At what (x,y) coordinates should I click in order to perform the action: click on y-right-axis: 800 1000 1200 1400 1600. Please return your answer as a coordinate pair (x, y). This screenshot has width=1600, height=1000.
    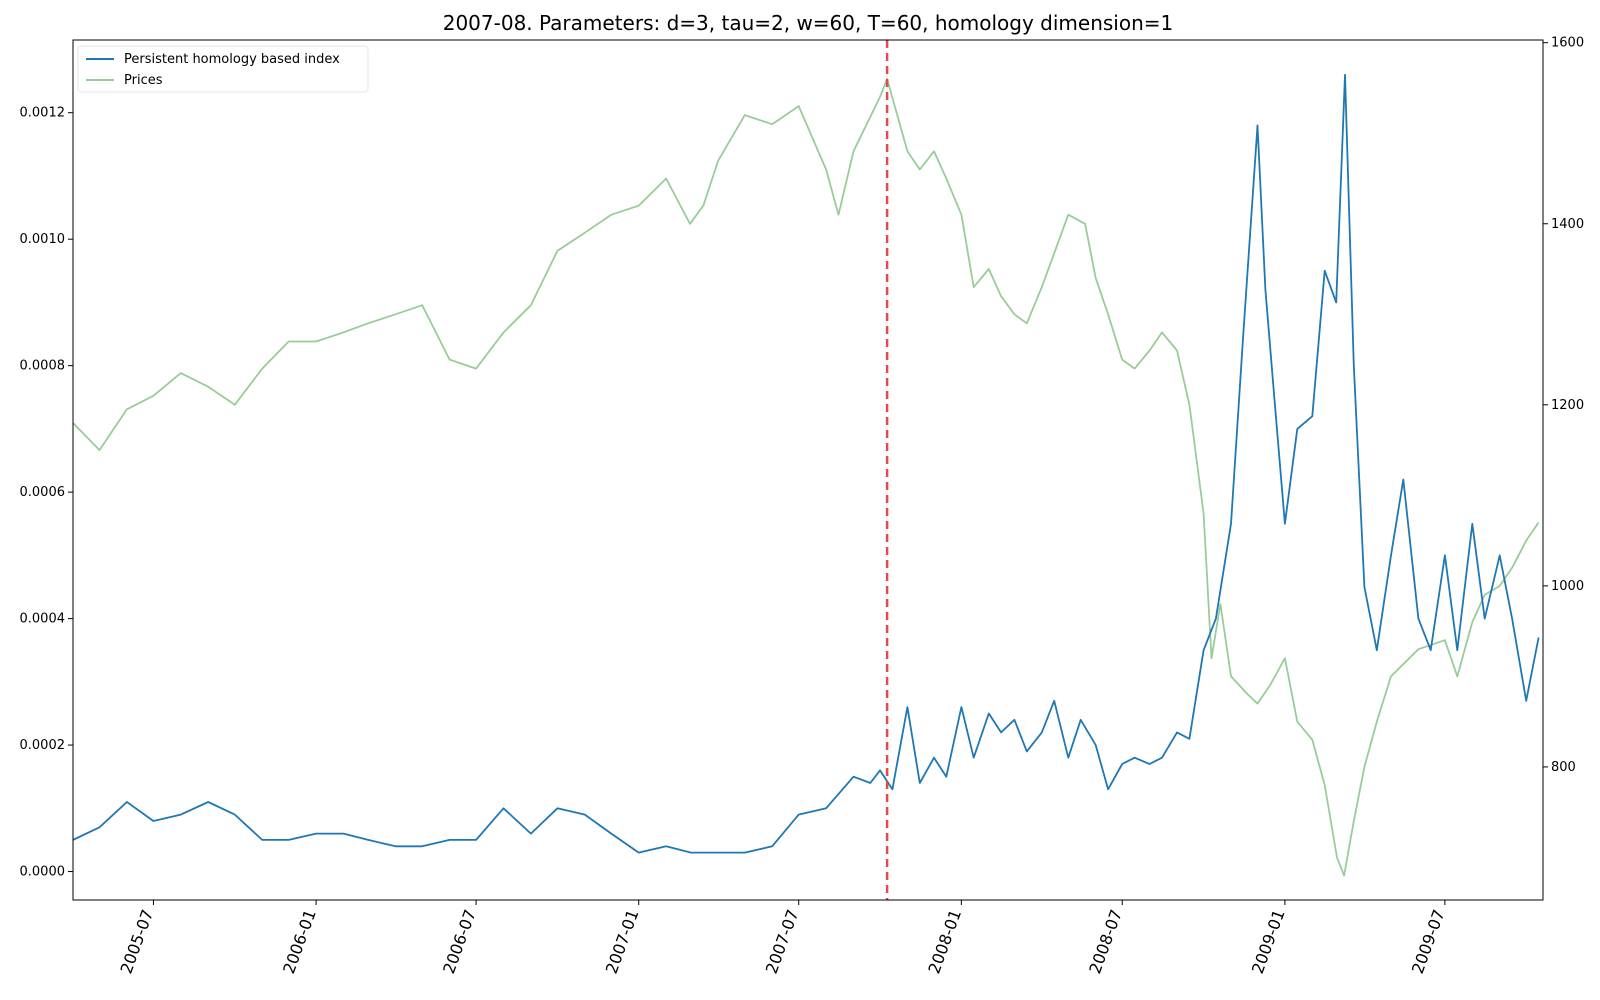
    Looking at the image, I should click on (1563, 405).